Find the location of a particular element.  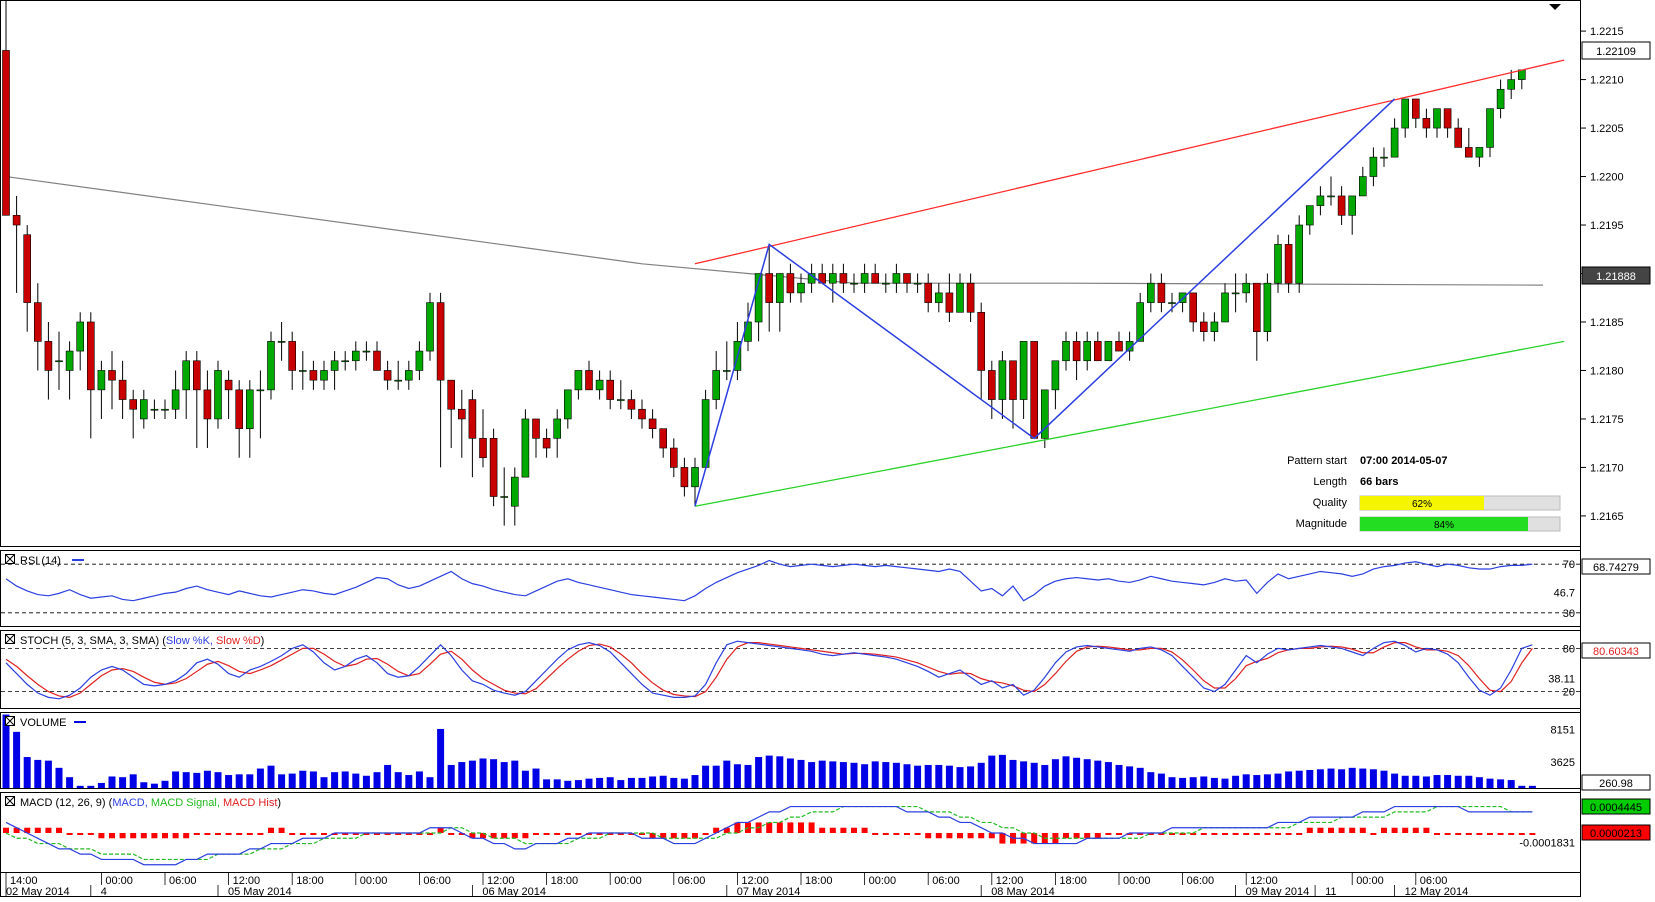

volume-close-icon is located at coordinates (10, 721).